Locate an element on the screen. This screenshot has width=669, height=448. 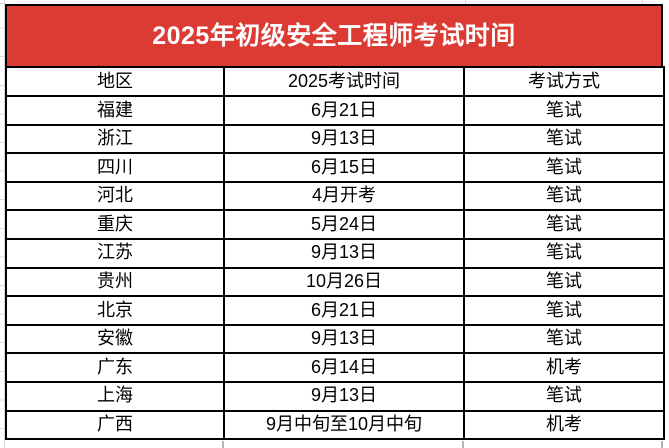
exam-date-cell: 4月开考 is located at coordinates (344, 196).